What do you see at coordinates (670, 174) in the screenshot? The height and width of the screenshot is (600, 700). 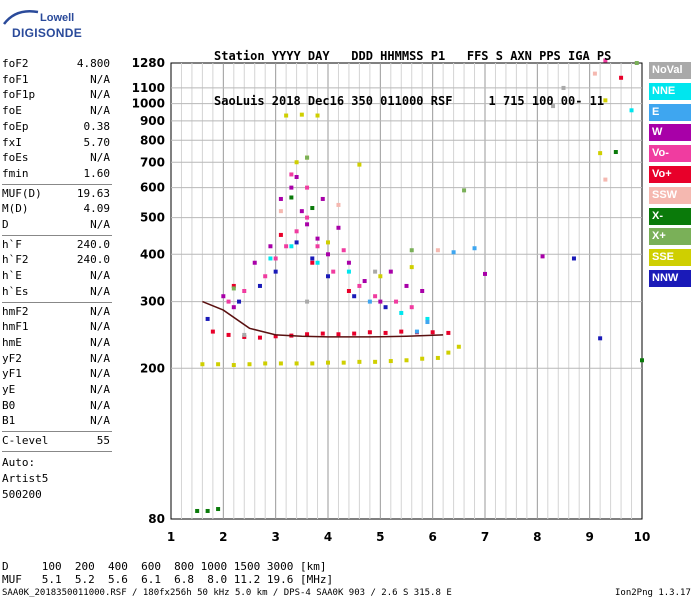 I see `legend-item-voplus: Vo+` at bounding box center [670, 174].